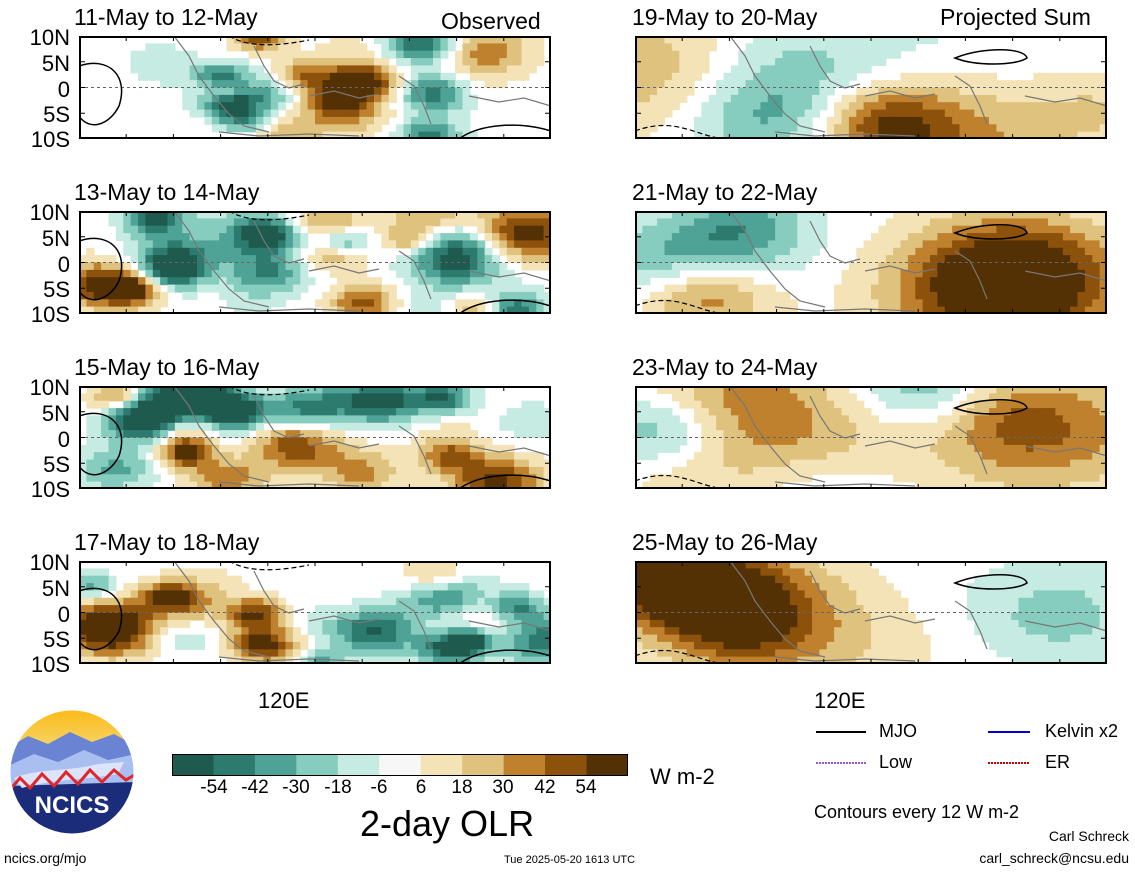 The width and height of the screenshot is (1135, 873). What do you see at coordinates (338, 787) in the screenshot?
I see `colorbar-tick: -18` at bounding box center [338, 787].